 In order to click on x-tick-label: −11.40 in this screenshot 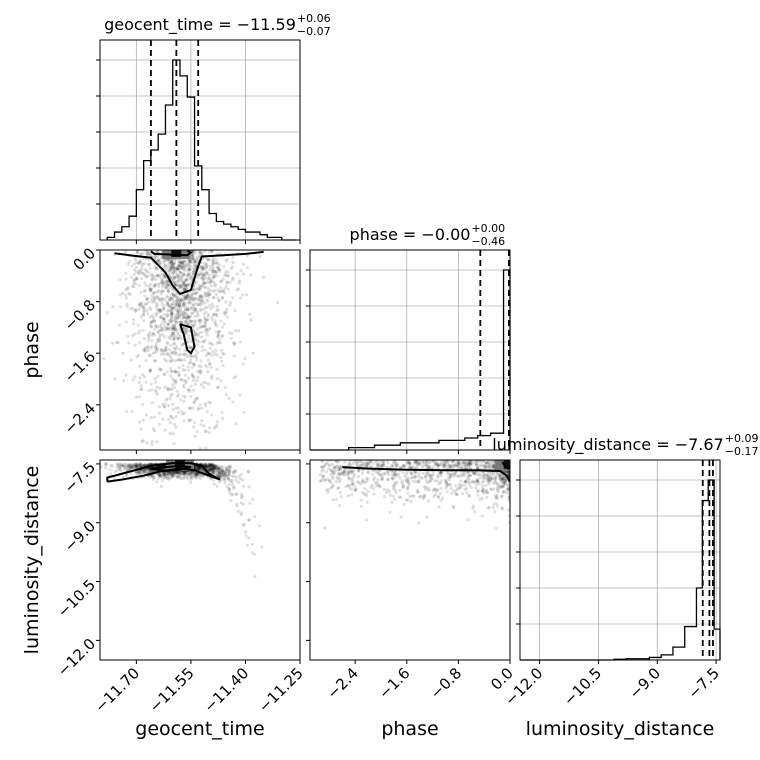, I will do `click(226, 690)`.